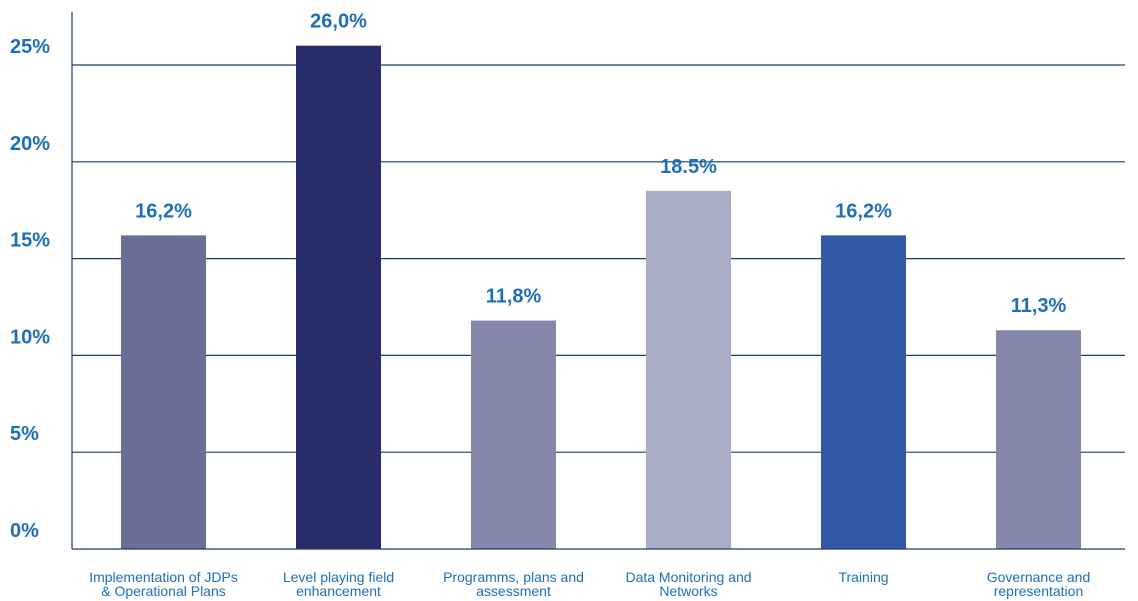 Image resolution: width=1138 pixels, height=601 pixels. I want to click on y-tick-labels: 0% 5% 10% 15% 20% 25%, so click(30, 289).